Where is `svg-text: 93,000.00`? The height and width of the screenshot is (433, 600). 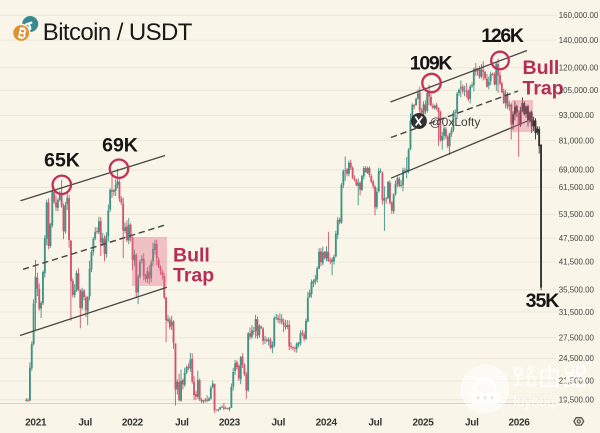 svg-text: 93,000.00 is located at coordinates (577, 115).